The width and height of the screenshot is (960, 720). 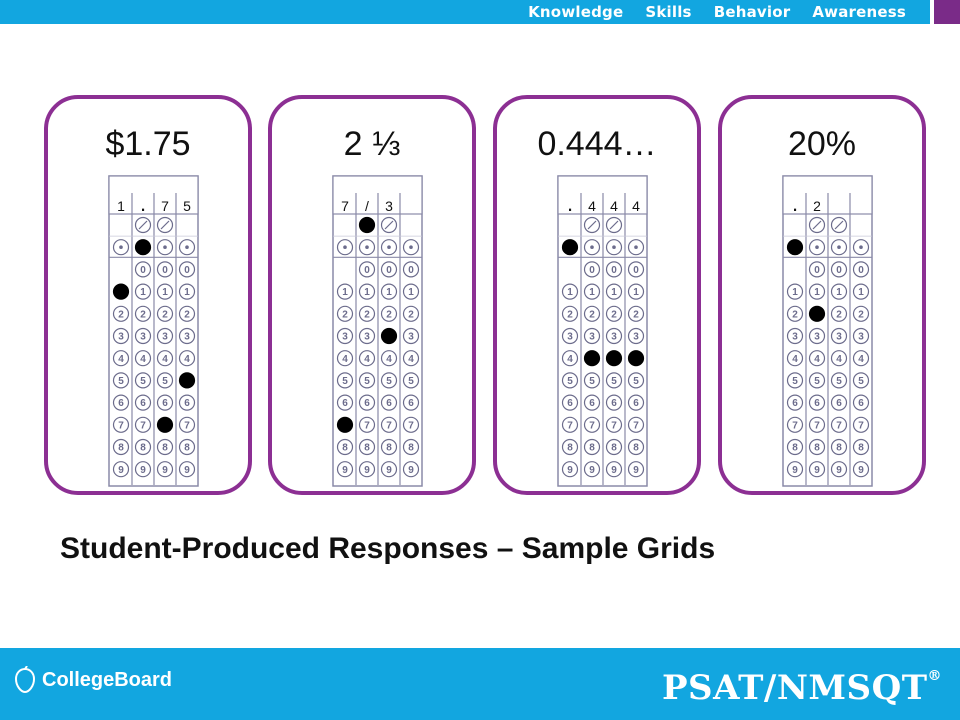 I want to click on written-char: 5, so click(x=187, y=206).